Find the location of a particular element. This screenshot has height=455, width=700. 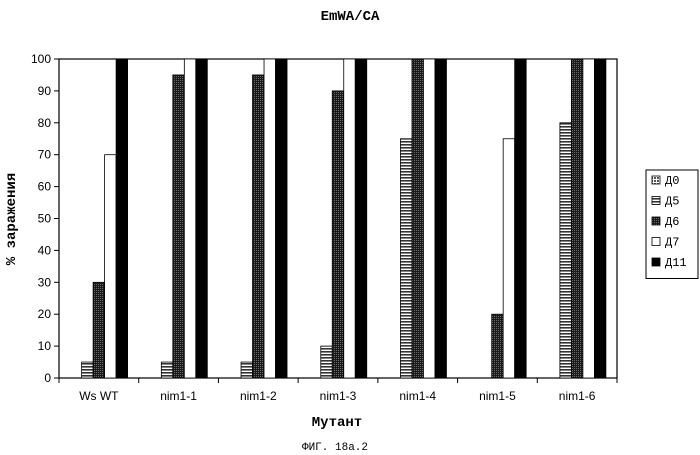

y-tick-label: 40 is located at coordinates (45, 250).